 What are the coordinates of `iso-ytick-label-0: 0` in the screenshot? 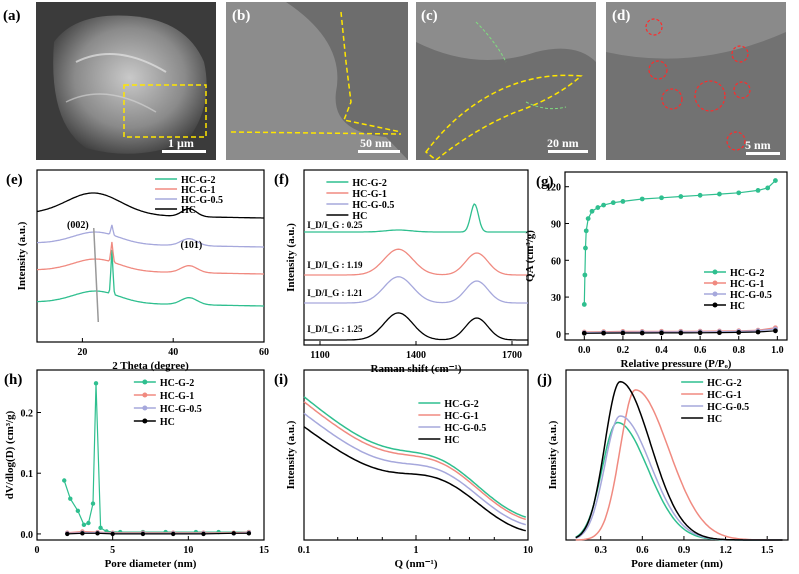 It's located at (558, 335).